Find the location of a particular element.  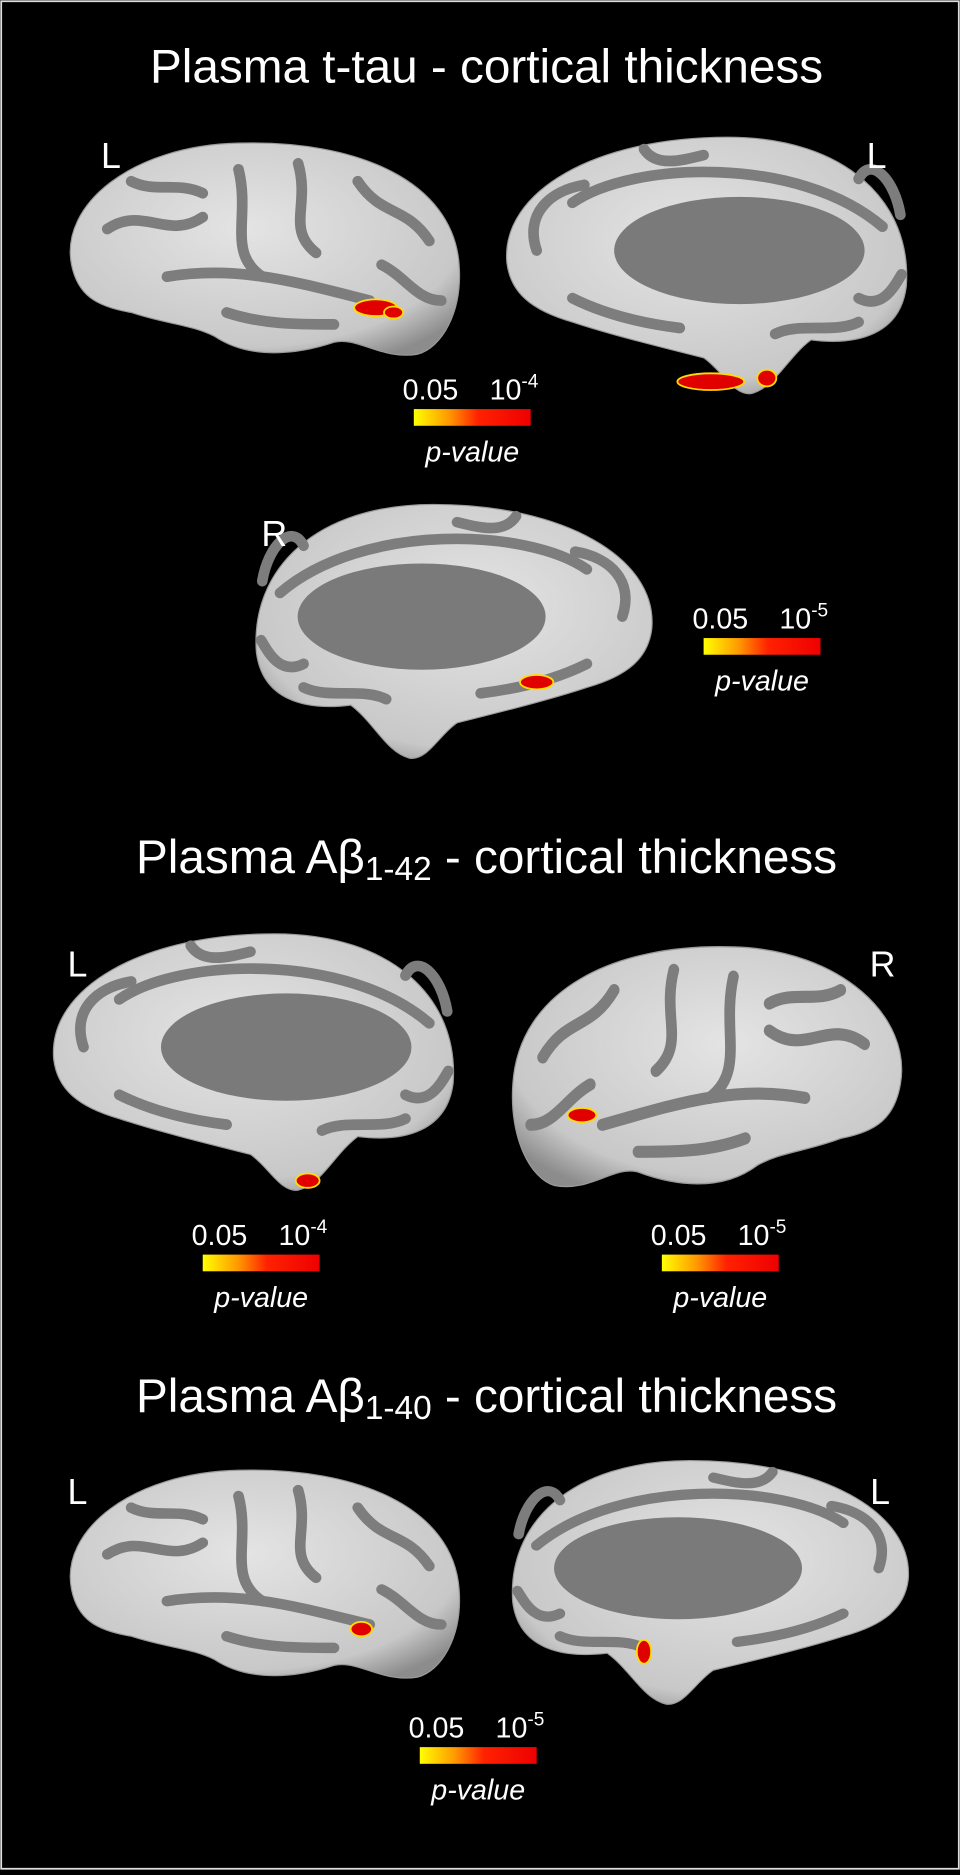

title-subscript: 1-42 is located at coordinates (398, 869).